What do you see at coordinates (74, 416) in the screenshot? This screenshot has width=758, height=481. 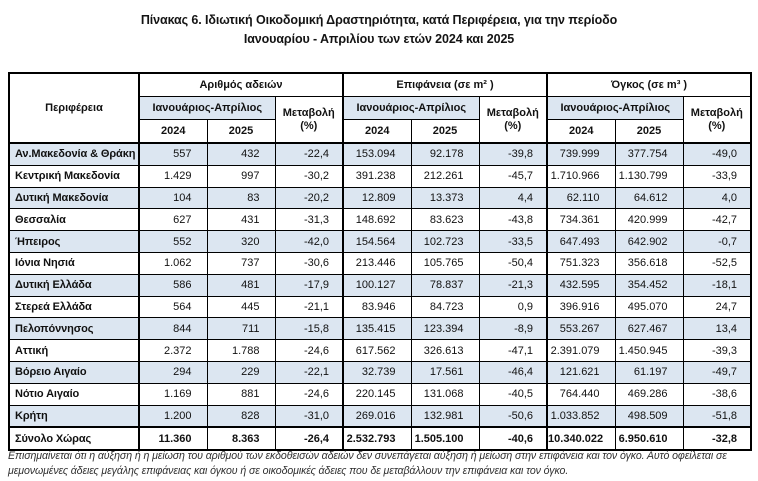 I see `region-cell: Κρήτη` at bounding box center [74, 416].